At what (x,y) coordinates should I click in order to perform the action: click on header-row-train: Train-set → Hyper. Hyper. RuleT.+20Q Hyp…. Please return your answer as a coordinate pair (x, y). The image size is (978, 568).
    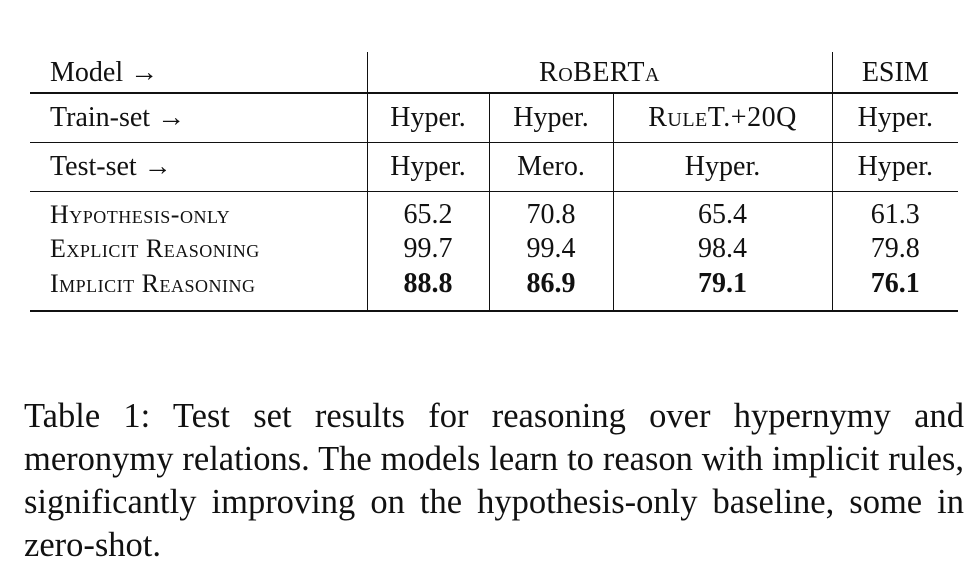
    Looking at the image, I should click on (494, 117).